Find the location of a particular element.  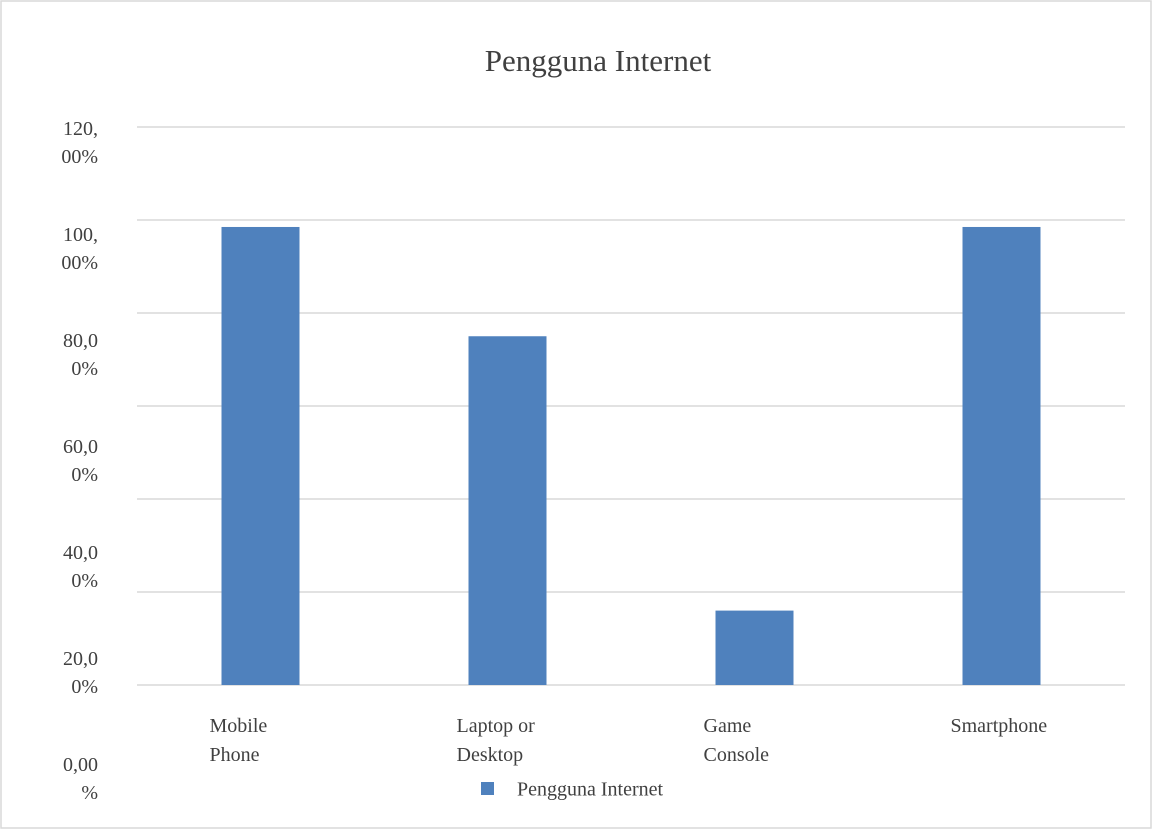

x-tick-label: Mobile Phone is located at coordinates (239, 740).